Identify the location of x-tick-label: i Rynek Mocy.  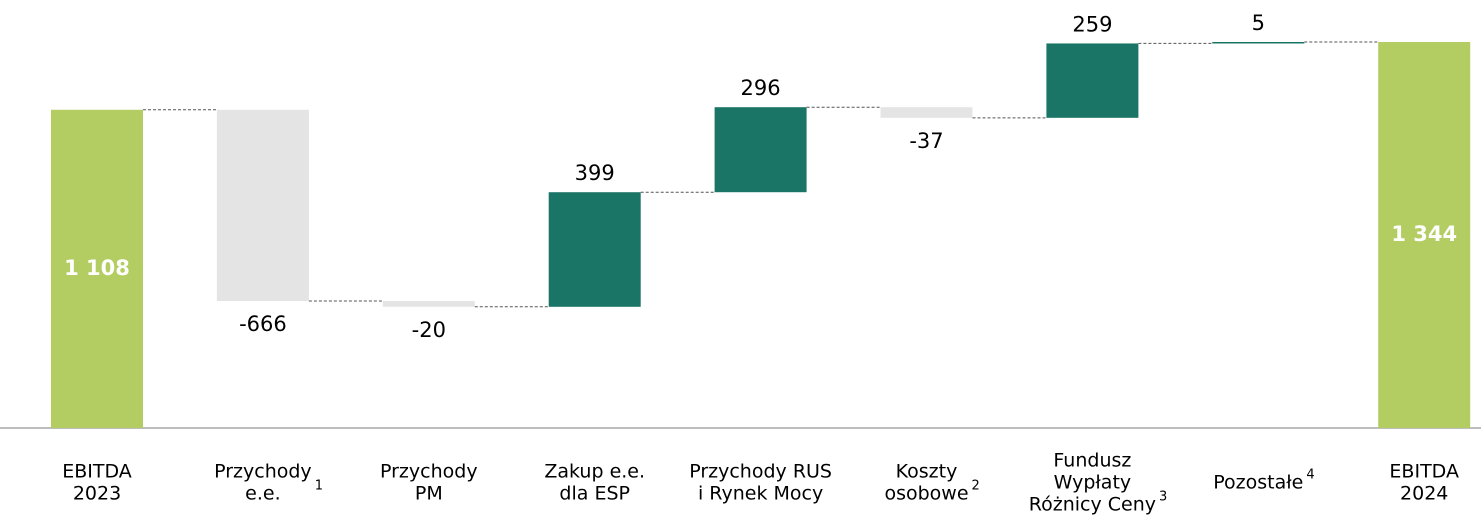
(760, 494).